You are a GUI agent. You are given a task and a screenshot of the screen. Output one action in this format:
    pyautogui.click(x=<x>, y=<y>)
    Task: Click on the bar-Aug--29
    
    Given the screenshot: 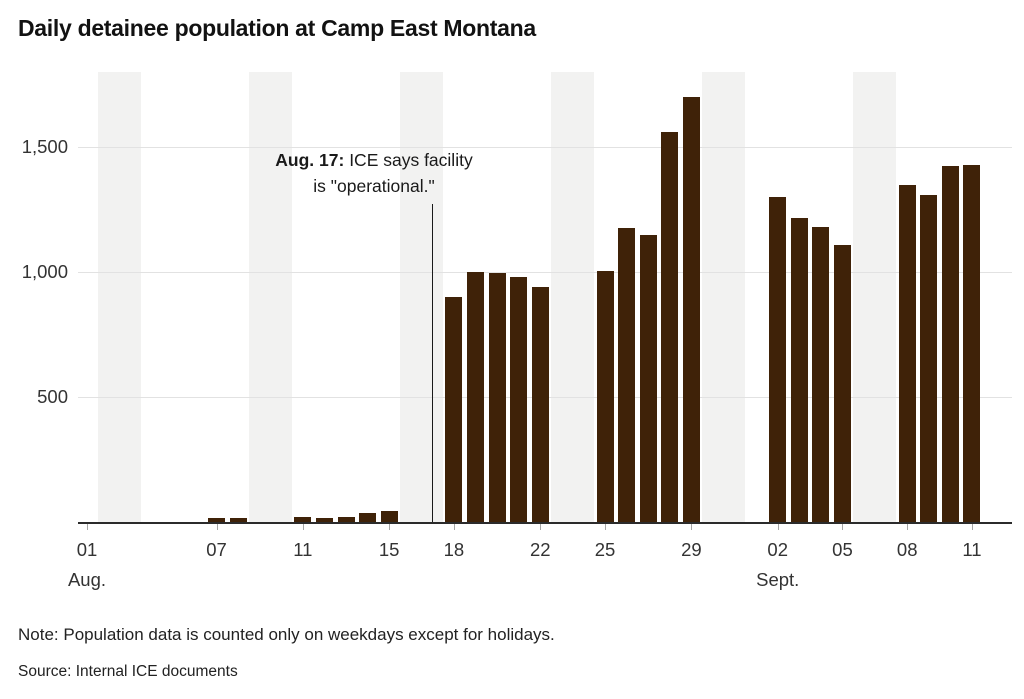 What is the action you would take?
    pyautogui.click(x=691, y=309)
    